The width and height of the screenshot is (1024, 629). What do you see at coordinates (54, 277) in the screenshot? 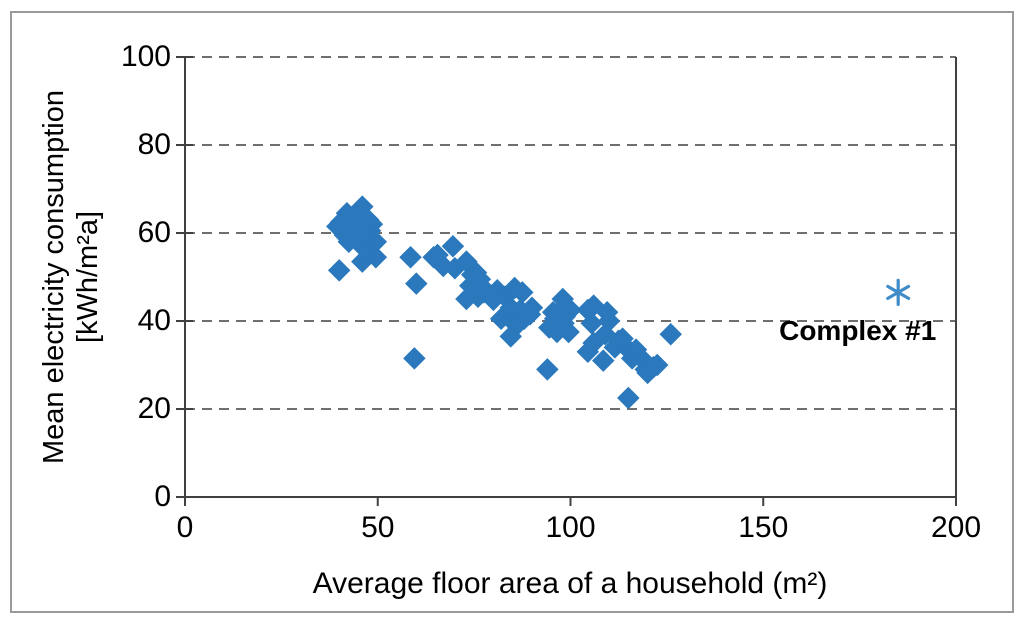
I see `y-axis-title-line1: Mean electricity consumption` at bounding box center [54, 277].